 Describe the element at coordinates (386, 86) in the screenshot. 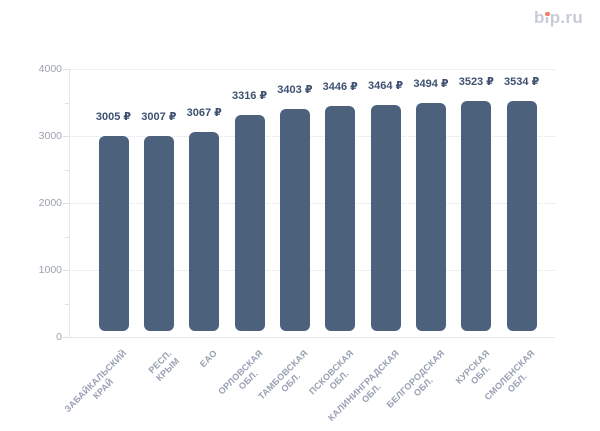

I see `bar-value-label: 3464 ₽` at that location.